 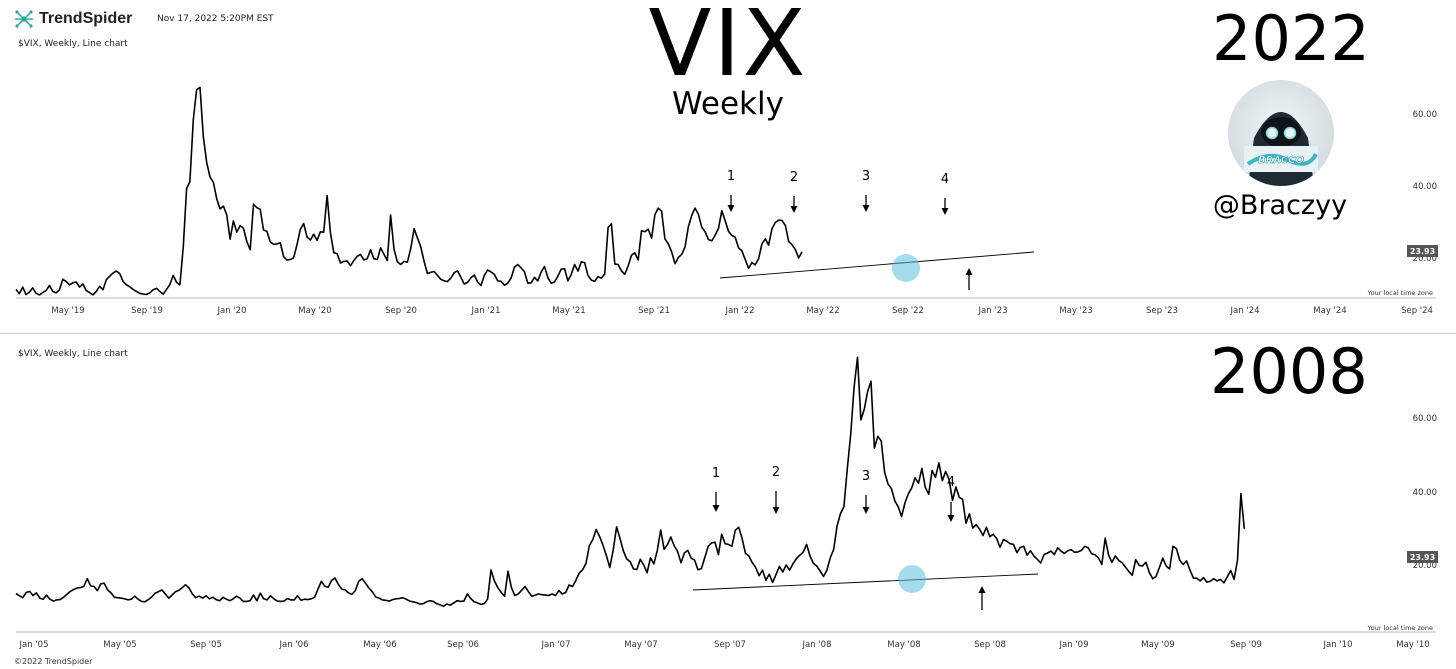 What do you see at coordinates (1417, 311) in the screenshot?
I see `x-tick-label: Sep '24` at bounding box center [1417, 311].